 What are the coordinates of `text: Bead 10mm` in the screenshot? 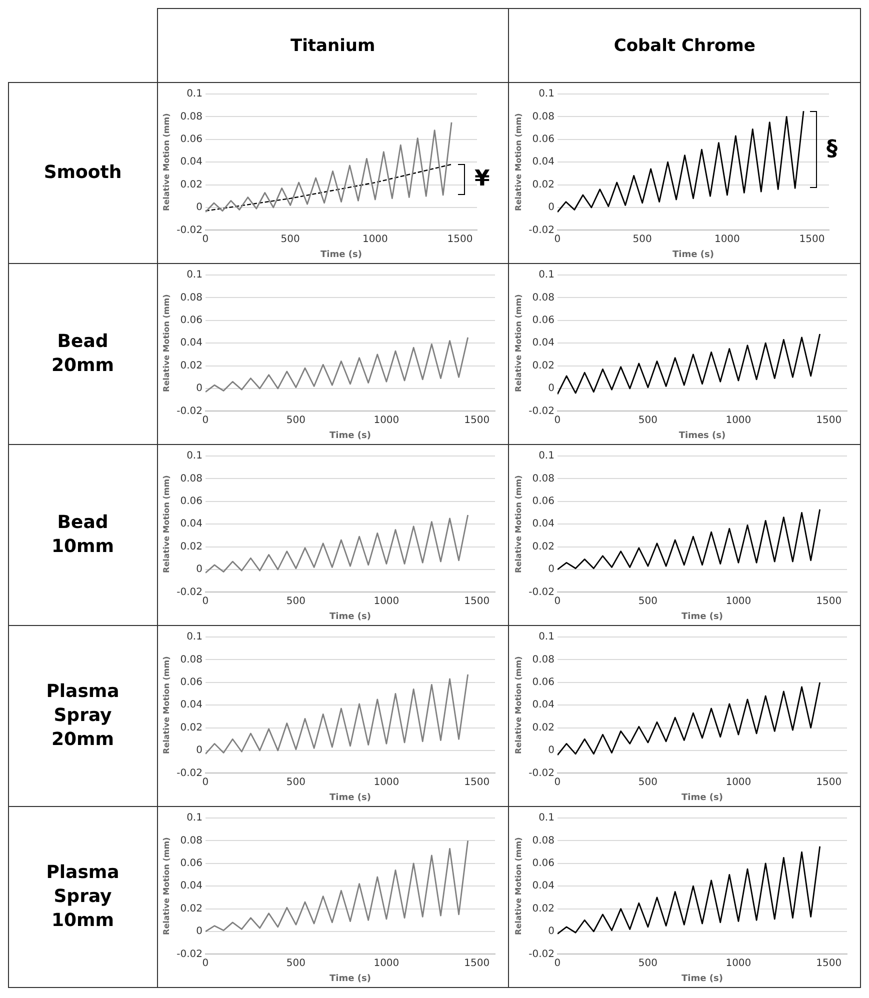 It's located at (83, 534).